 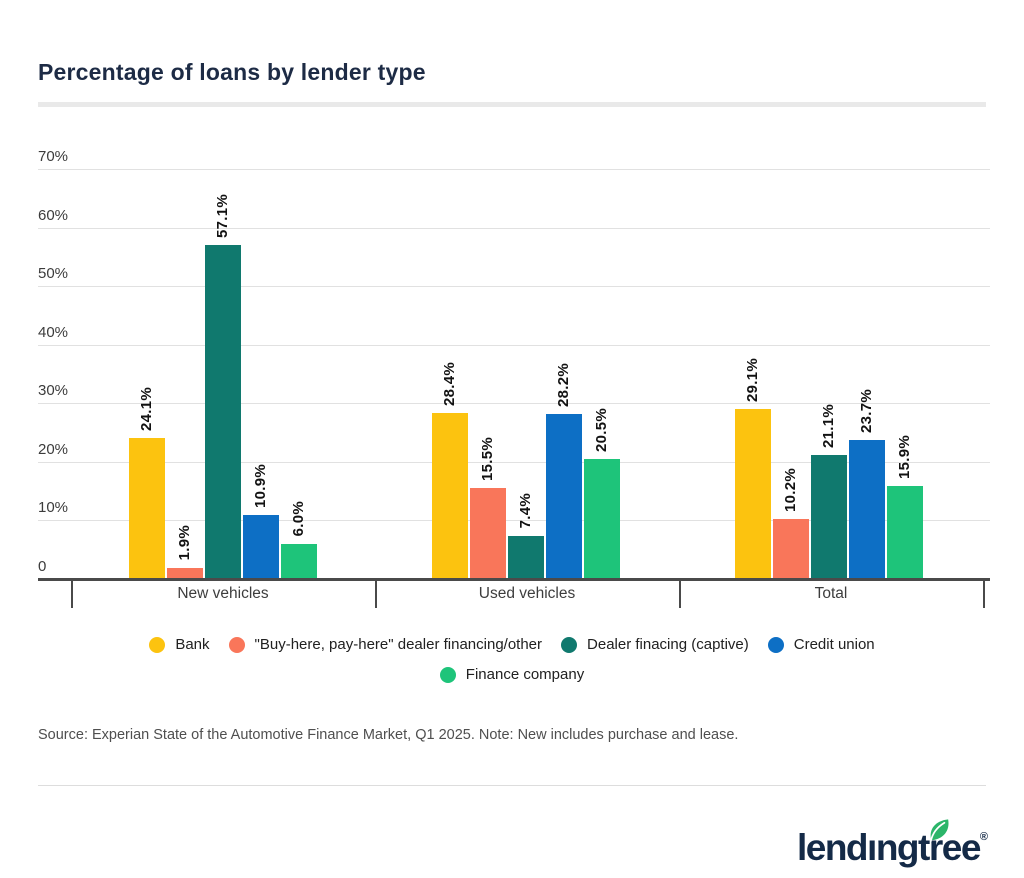 I want to click on bar-value-label: 6.0%, so click(x=298, y=519).